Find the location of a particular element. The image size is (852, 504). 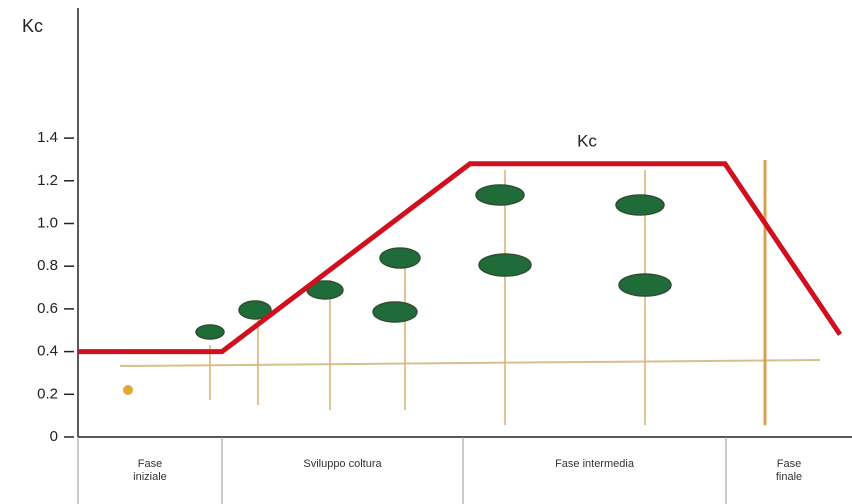

y-tick-label: 0.4 is located at coordinates (47, 351).